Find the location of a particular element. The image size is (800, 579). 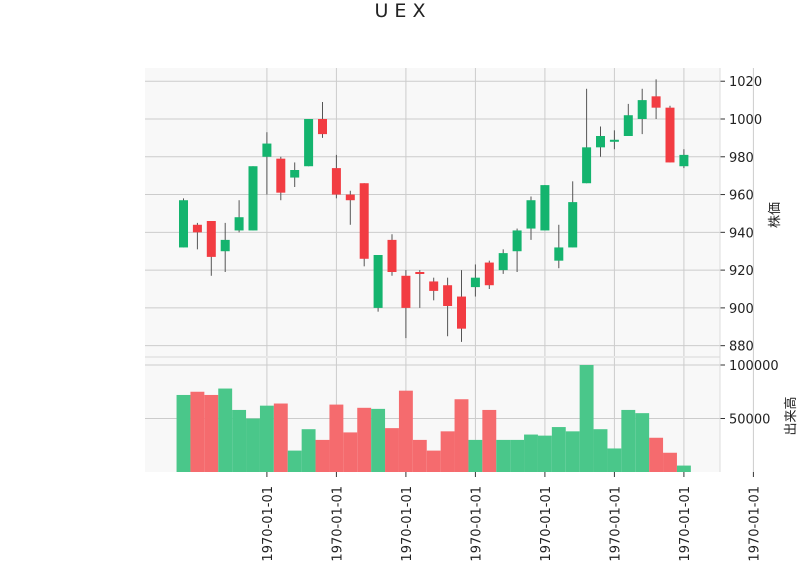

chart-title: U E X is located at coordinates (399, 11).